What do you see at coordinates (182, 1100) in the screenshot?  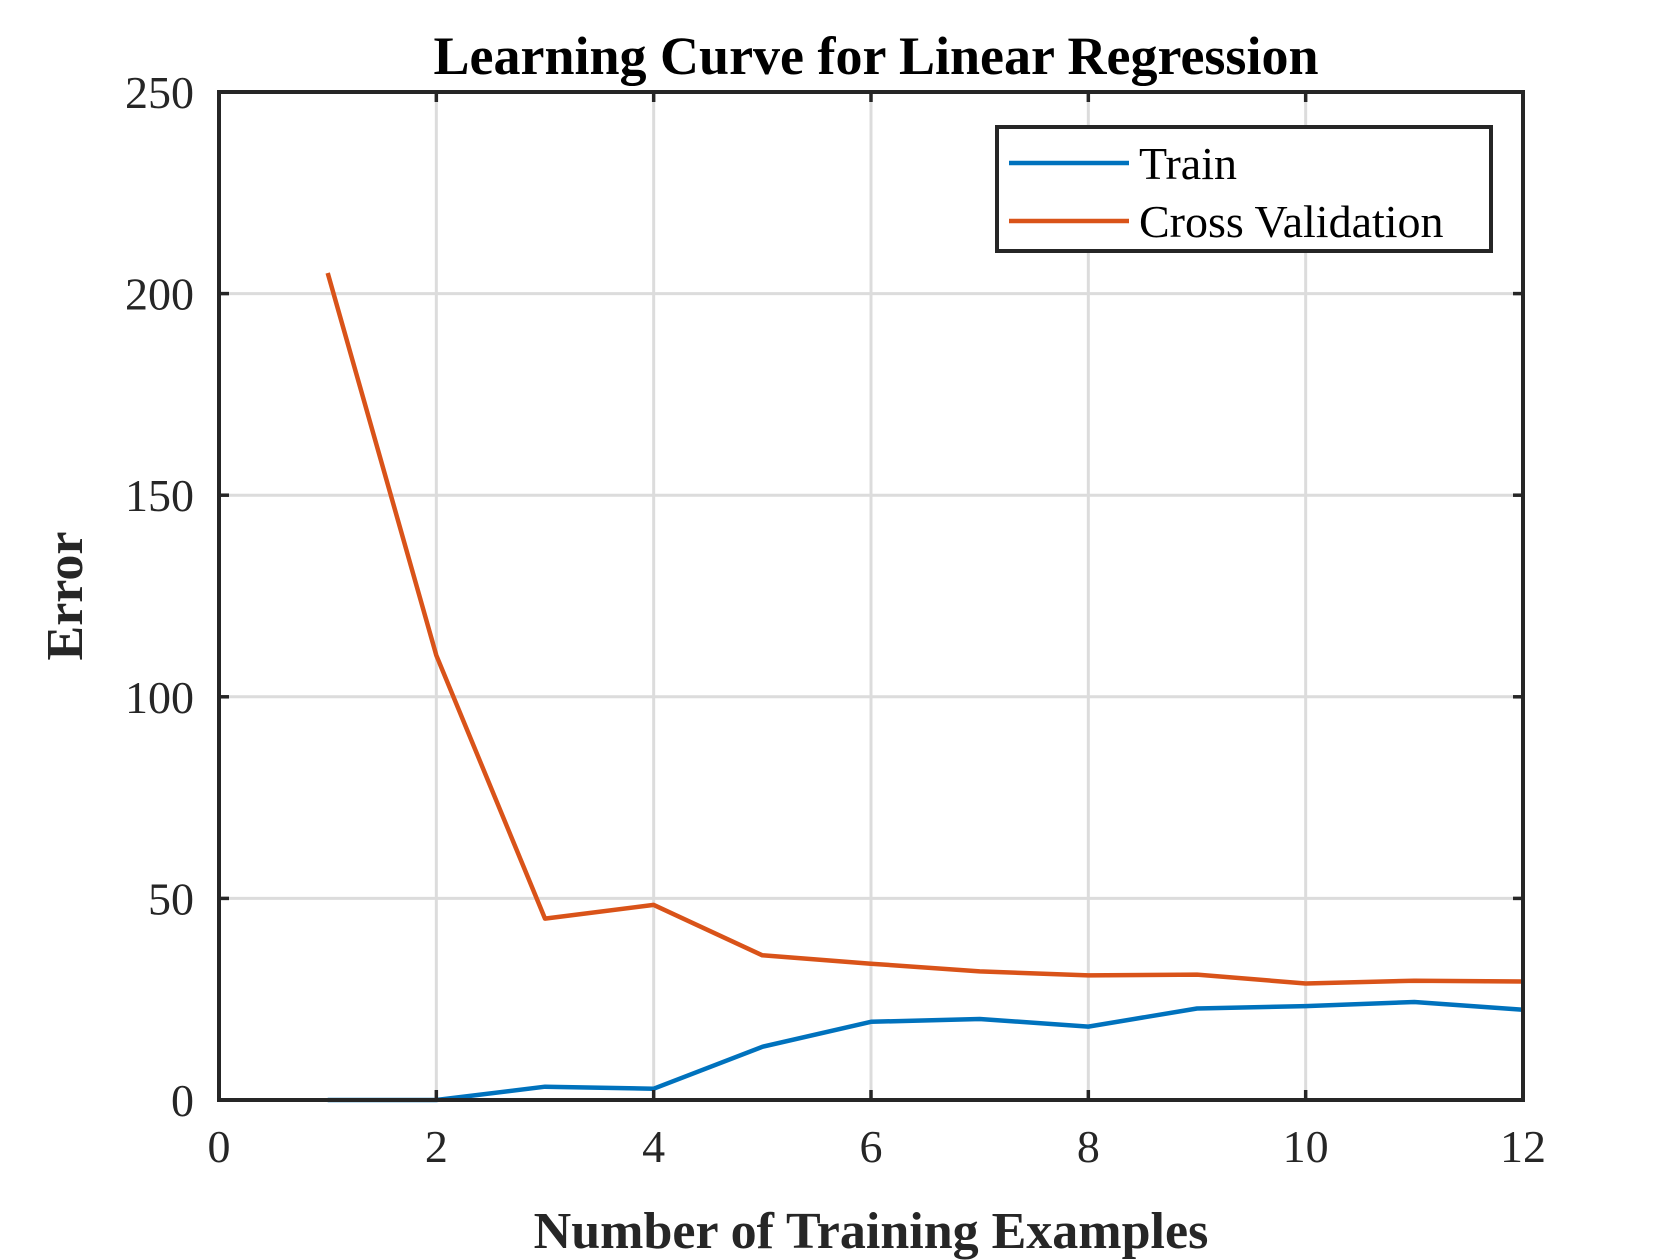 I see `y-tick-label: 0` at bounding box center [182, 1100].